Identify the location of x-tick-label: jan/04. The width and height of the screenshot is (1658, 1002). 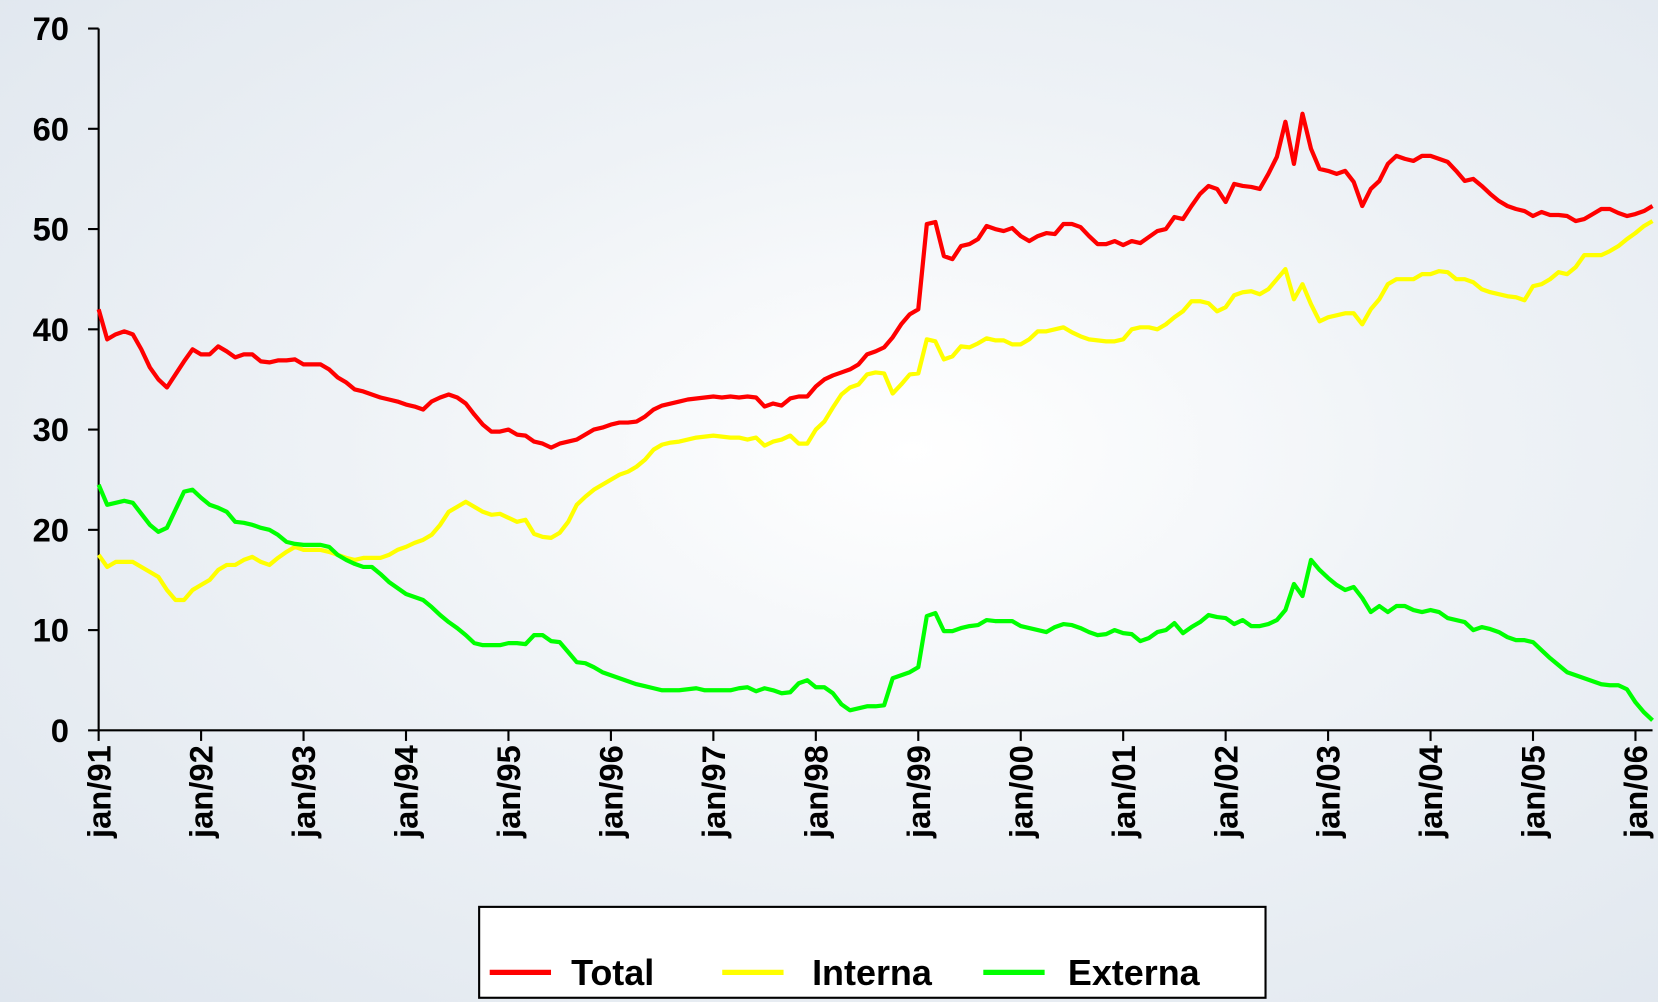
(1430, 791).